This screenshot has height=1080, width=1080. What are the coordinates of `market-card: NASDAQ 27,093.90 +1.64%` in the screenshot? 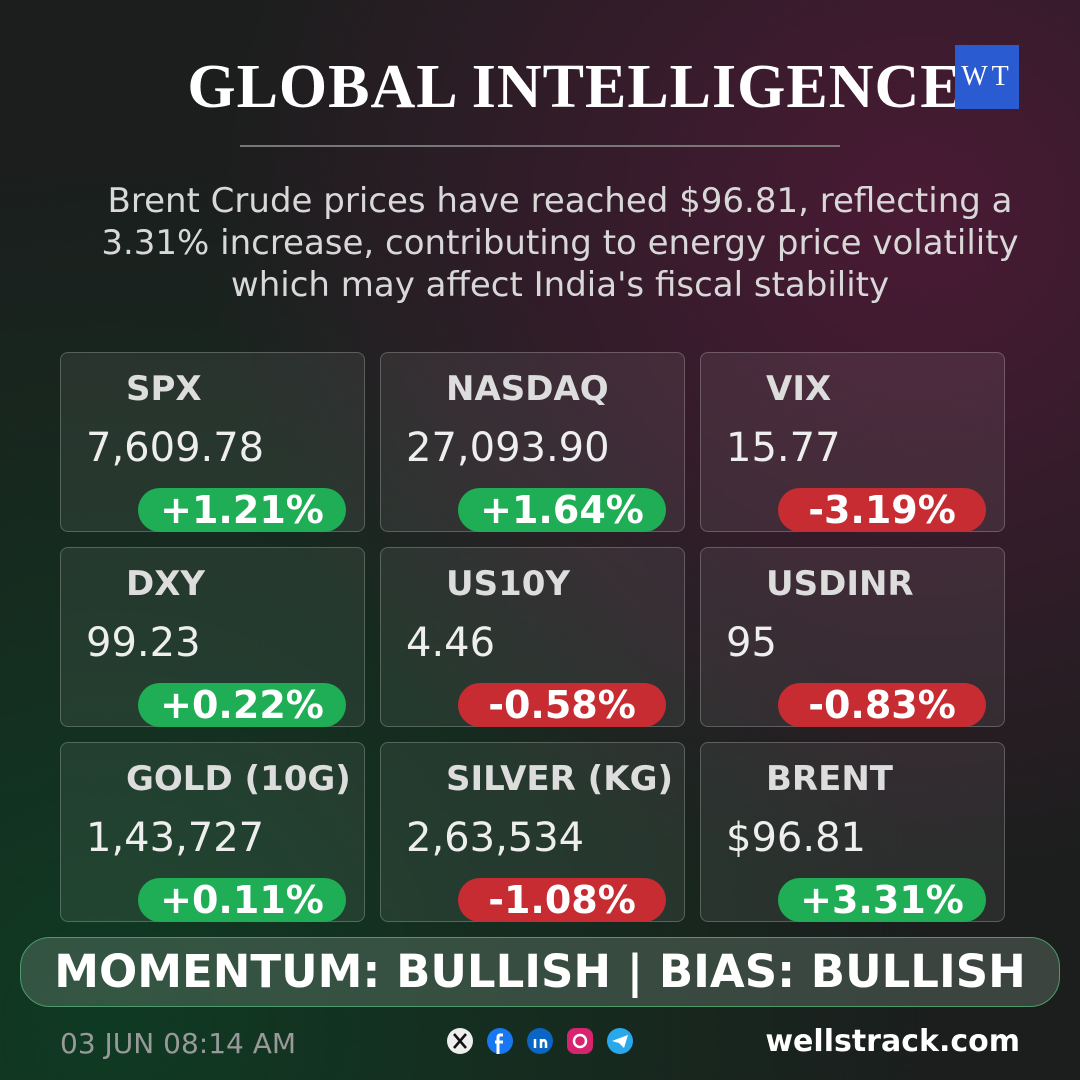 It's located at (532, 442).